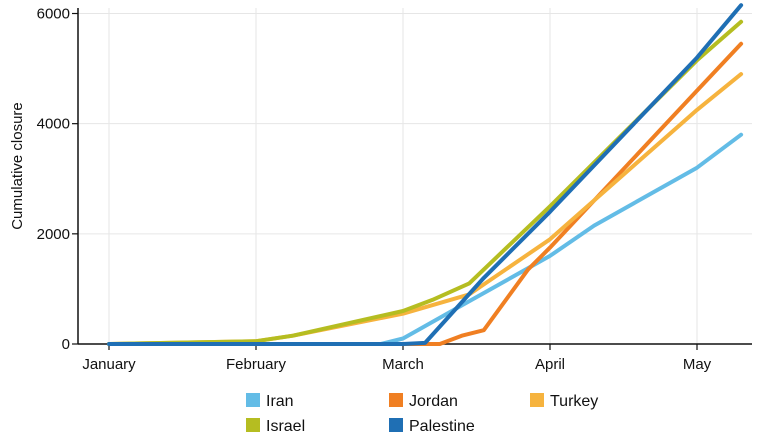 This screenshot has width=765, height=442. Describe the element at coordinates (574, 401) in the screenshot. I see `legend-label-turkey: Turkey` at that location.